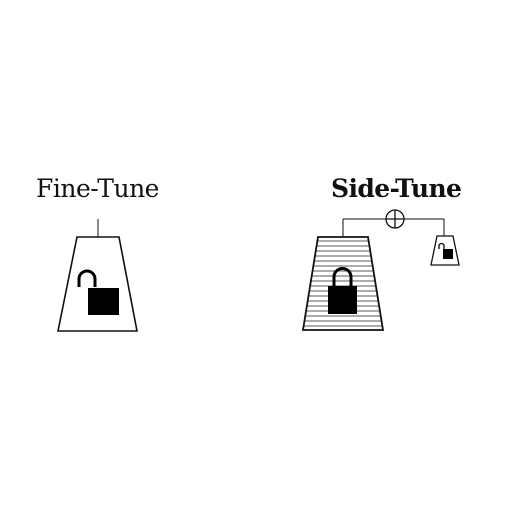 This screenshot has width=521, height=521. What do you see at coordinates (97, 188) in the screenshot?
I see `fine-tune-label: Fine-Tune` at bounding box center [97, 188].